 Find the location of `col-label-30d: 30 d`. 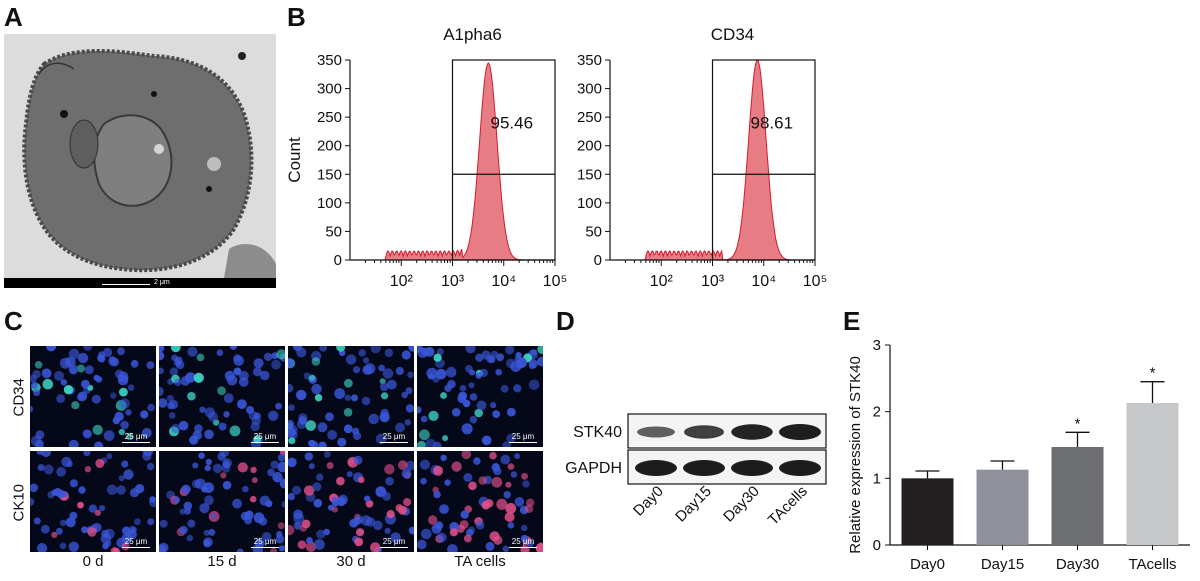

col-label-30d: 30 d is located at coordinates (351, 561).